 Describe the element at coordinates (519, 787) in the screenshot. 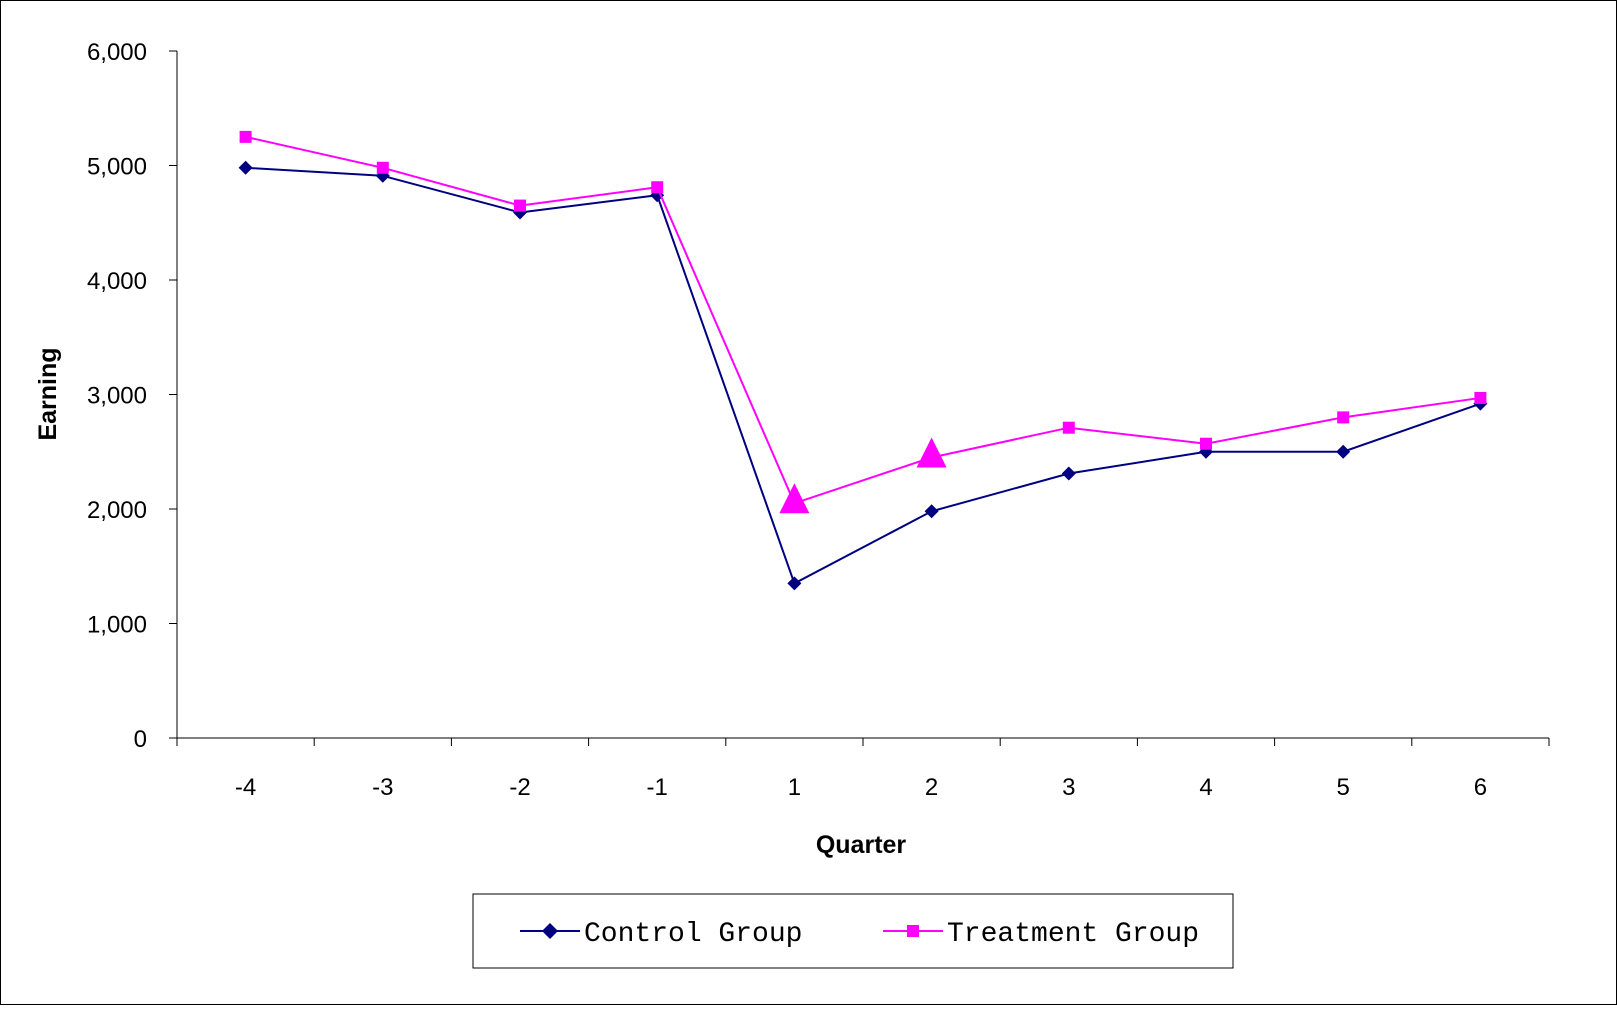

I see `x-tick-label: -2` at that location.